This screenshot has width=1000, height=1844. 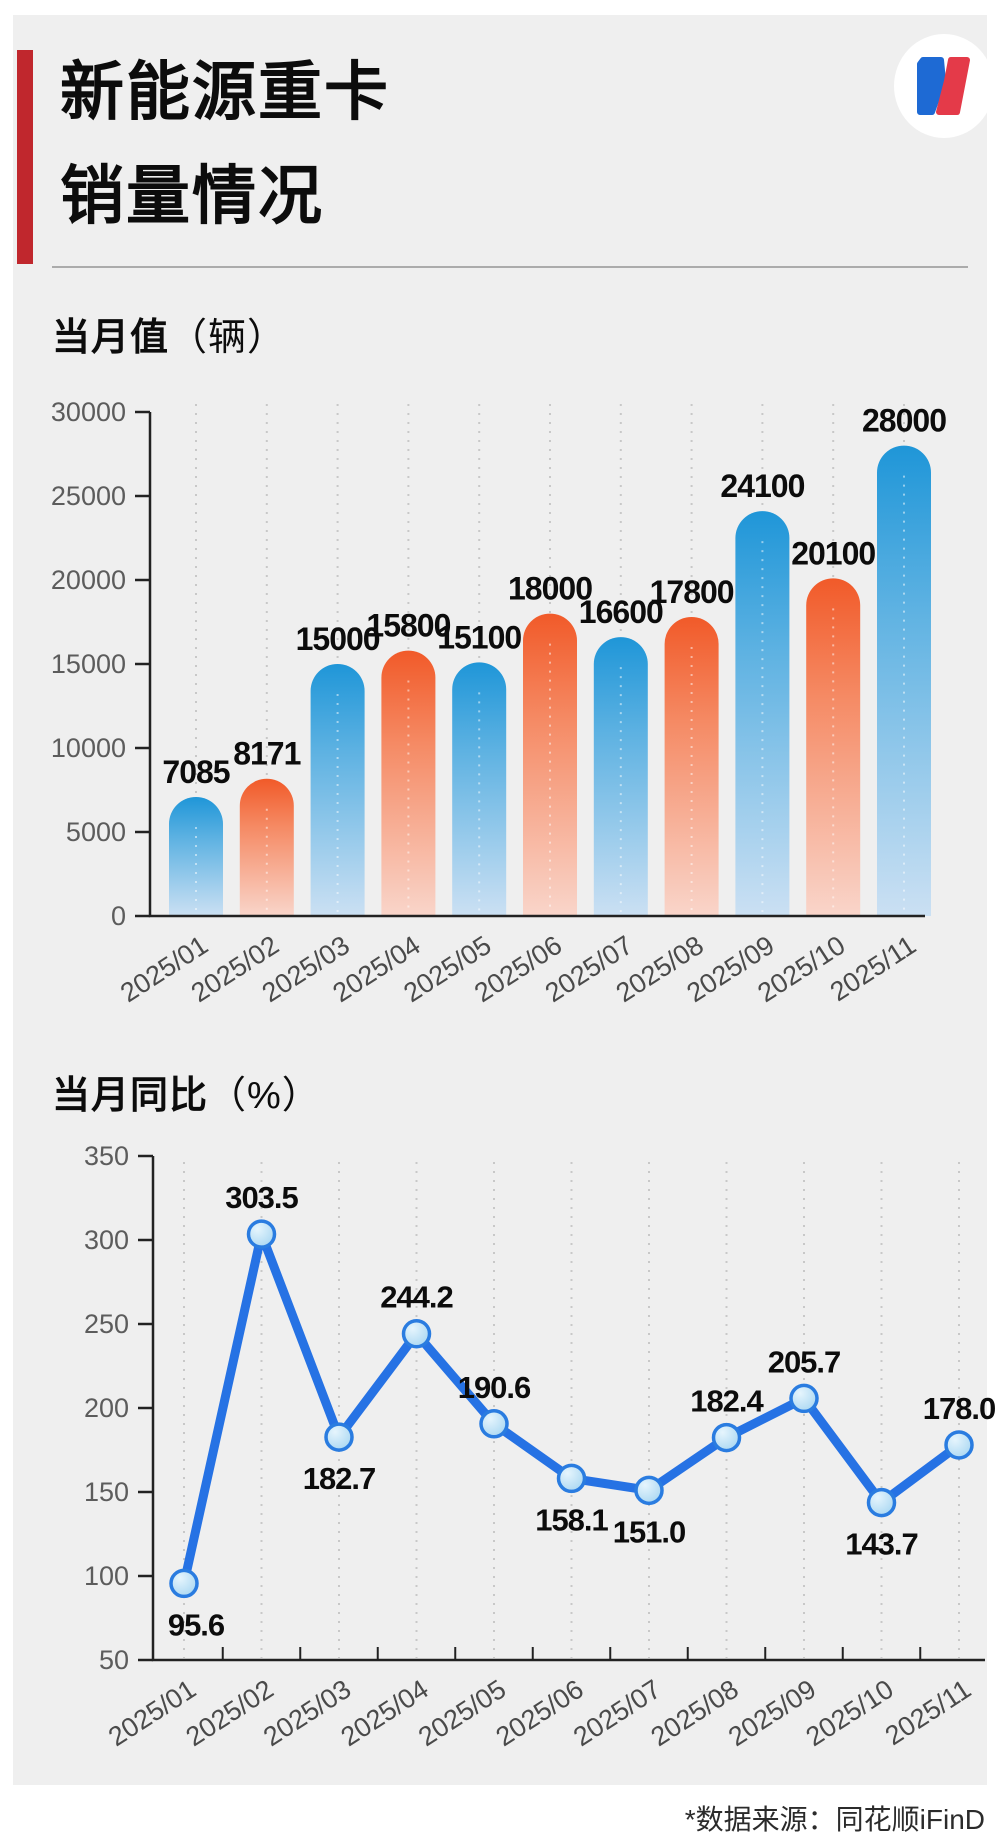 I want to click on data-point-2025/02, so click(x=261, y=1234).